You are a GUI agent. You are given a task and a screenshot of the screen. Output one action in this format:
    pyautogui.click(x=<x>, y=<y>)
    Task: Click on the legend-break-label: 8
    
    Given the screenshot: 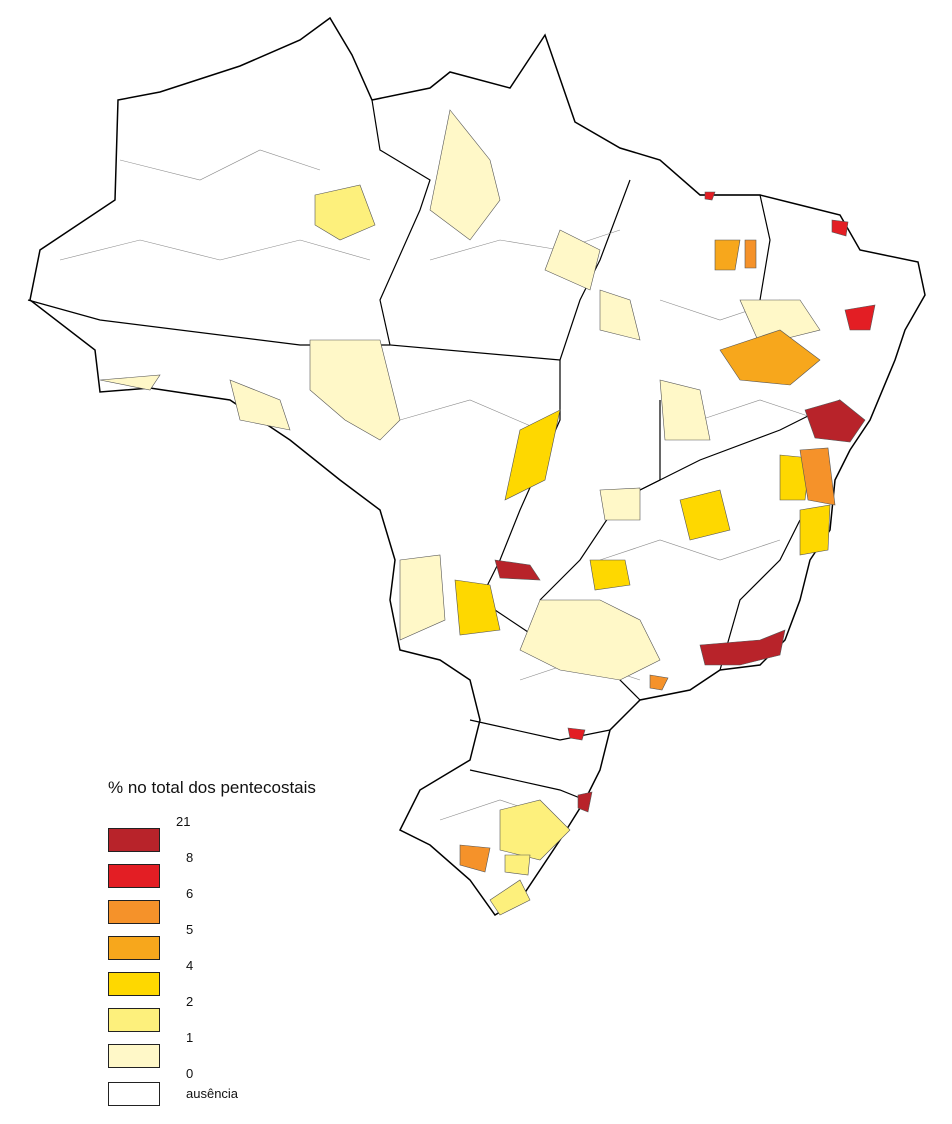 What is the action you would take?
    pyautogui.click(x=190, y=857)
    